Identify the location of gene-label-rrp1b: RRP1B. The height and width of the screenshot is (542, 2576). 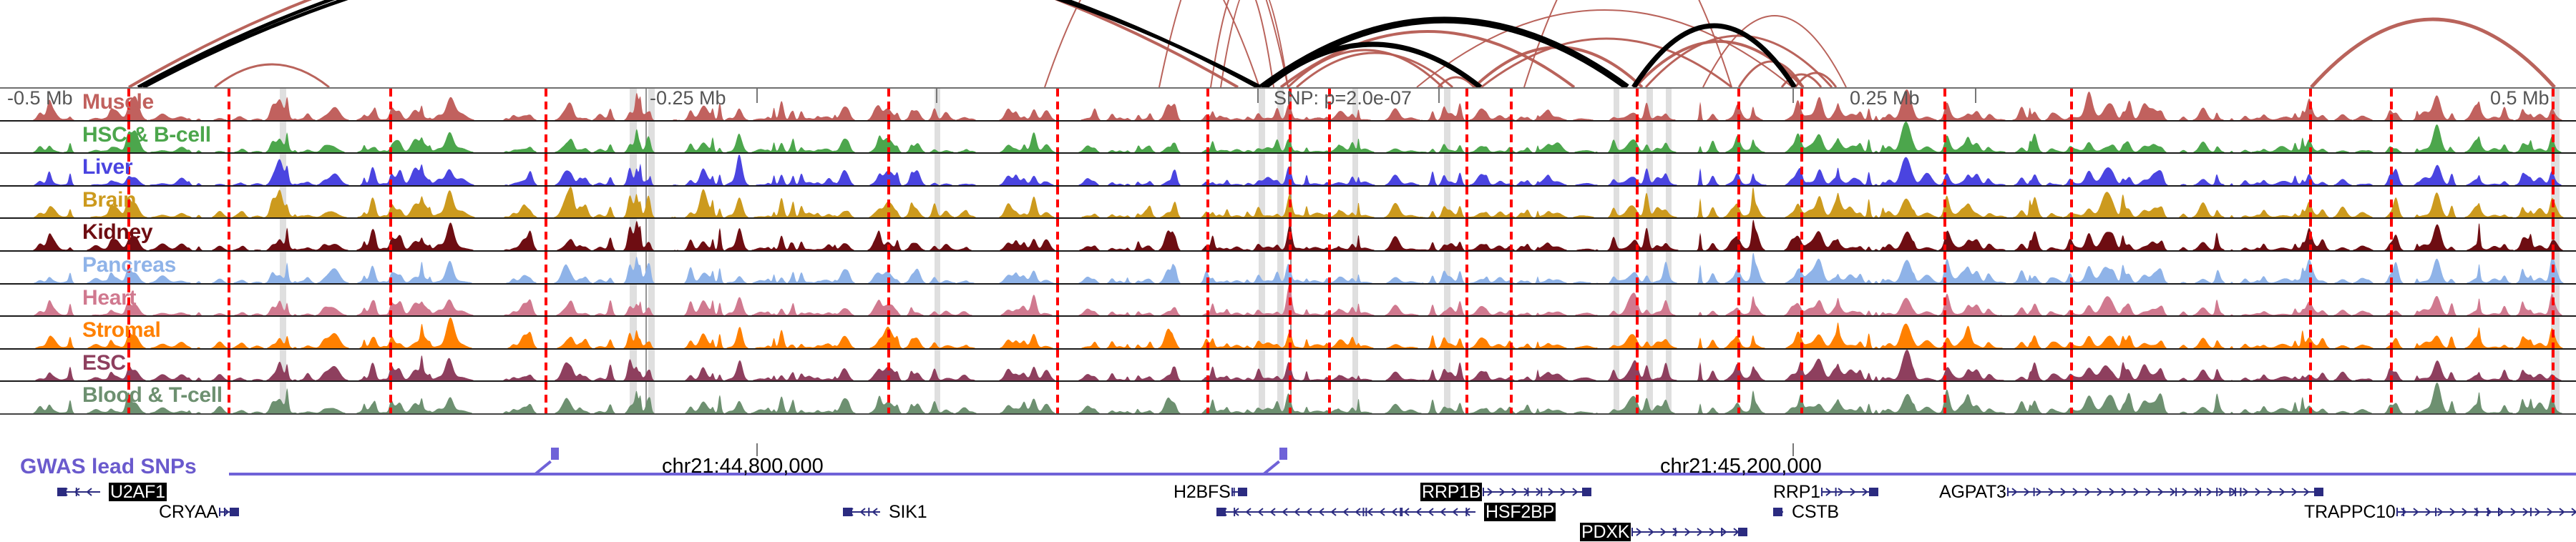
(1451, 492).